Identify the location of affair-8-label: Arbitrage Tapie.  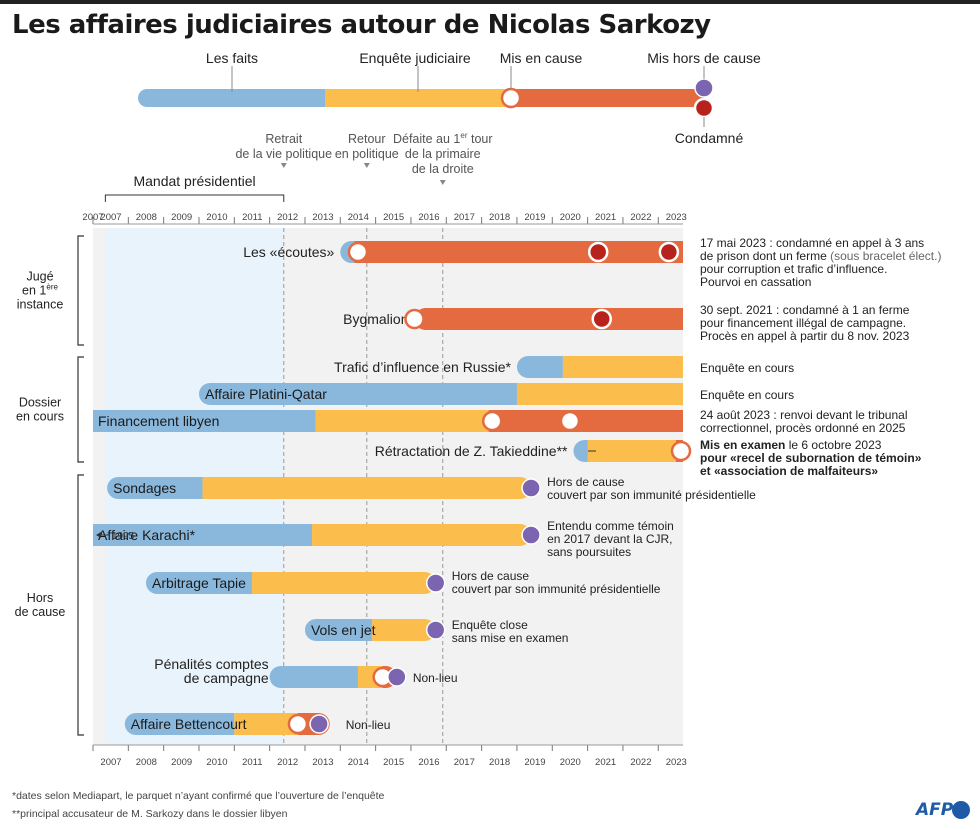
(199, 583).